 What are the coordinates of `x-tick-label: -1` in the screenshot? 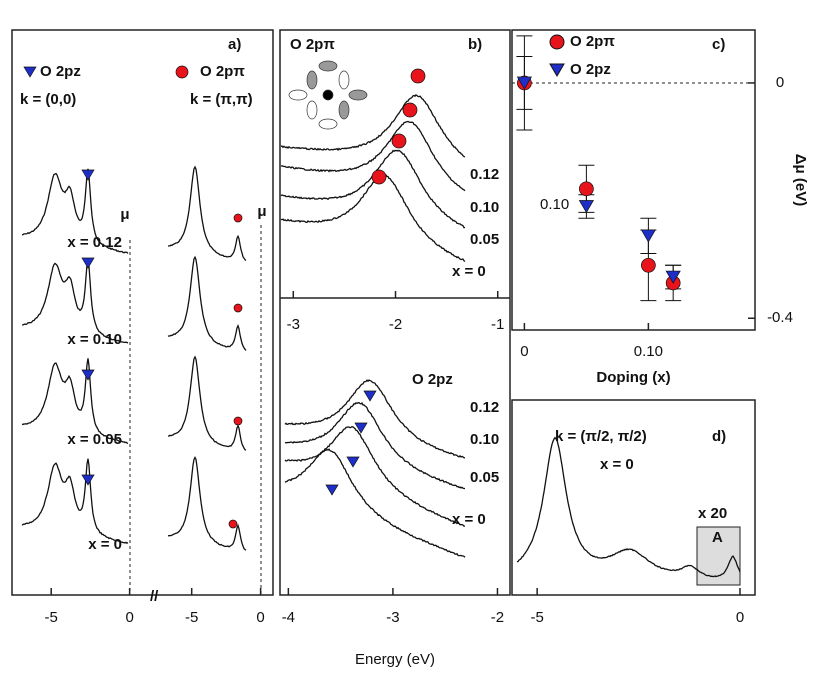 It's located at (497, 324).